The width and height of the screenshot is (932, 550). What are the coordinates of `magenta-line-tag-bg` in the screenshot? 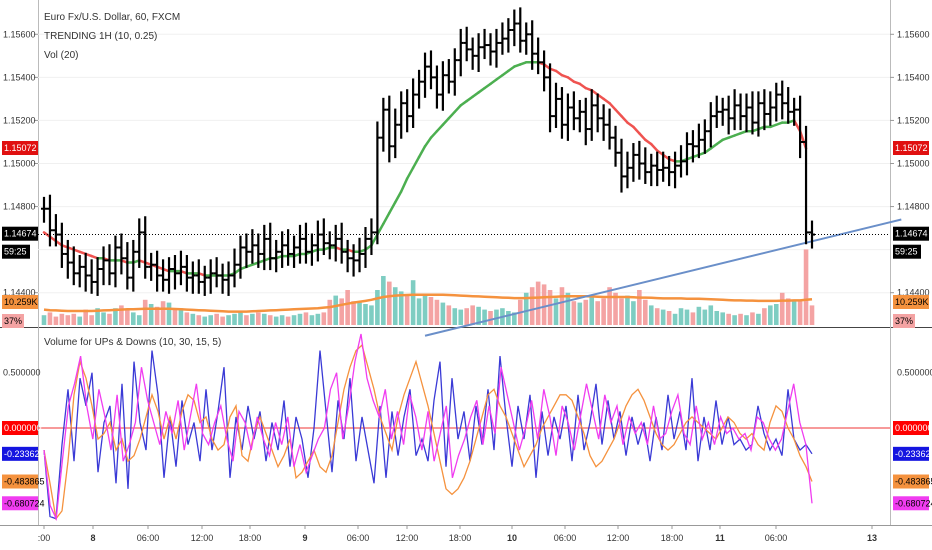 It's located at (911, 503).